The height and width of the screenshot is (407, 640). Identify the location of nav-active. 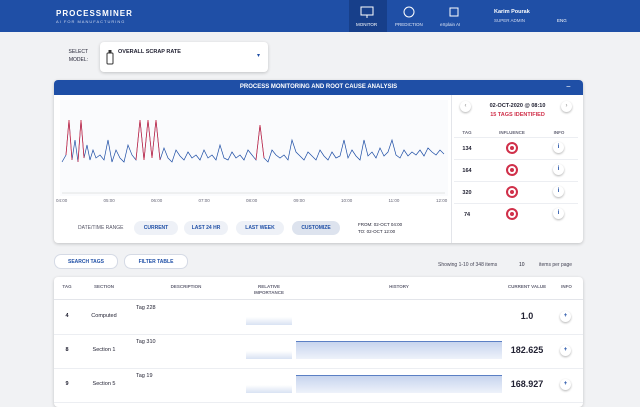
(368, 16).